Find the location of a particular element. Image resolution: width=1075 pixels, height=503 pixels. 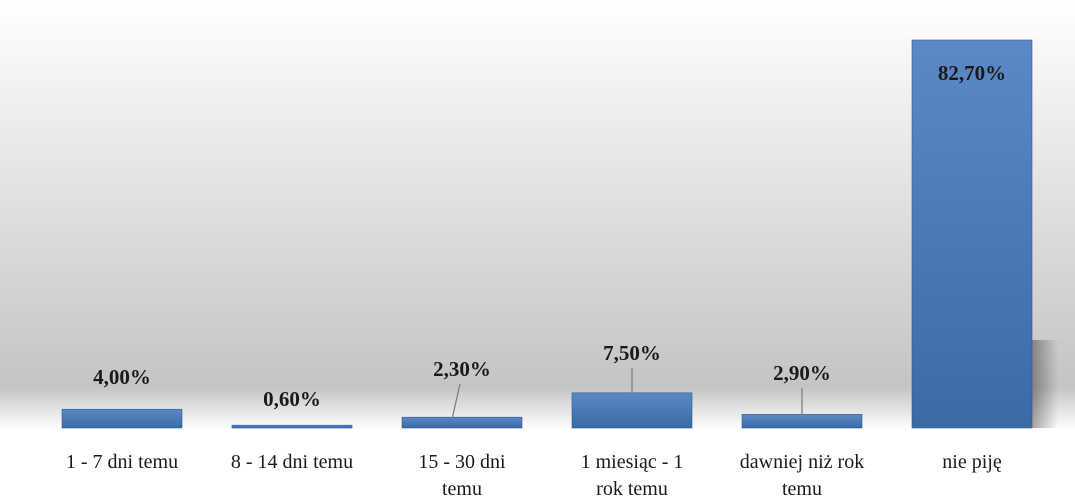

category-label: 1 miesiąc - 1 rok temu is located at coordinates (632, 475).